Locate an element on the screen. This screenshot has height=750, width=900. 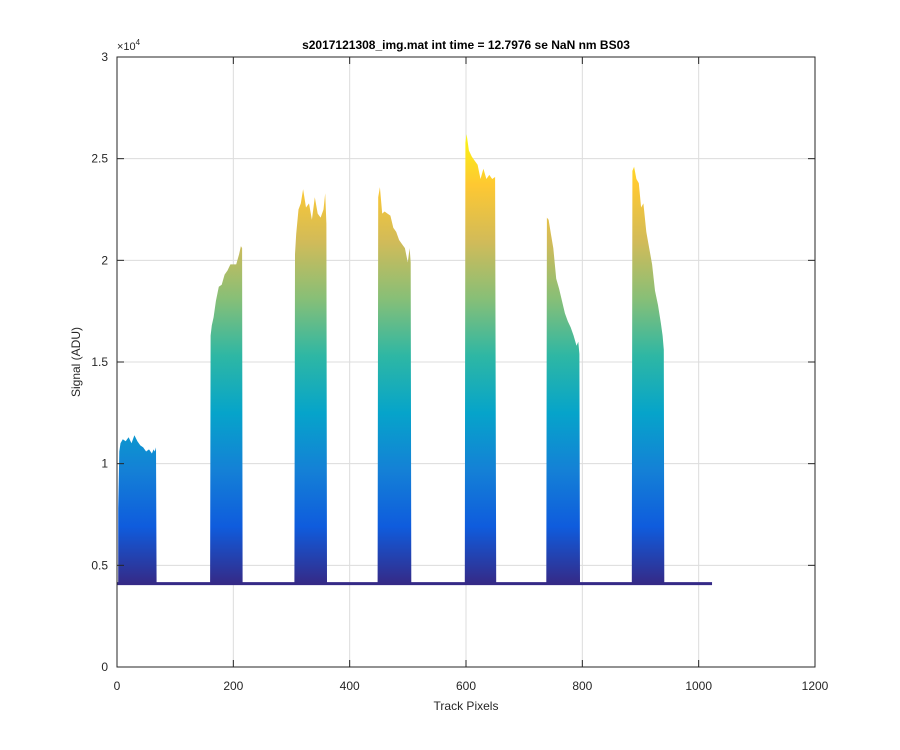
x-tick-label: 600 is located at coordinates (466, 686).